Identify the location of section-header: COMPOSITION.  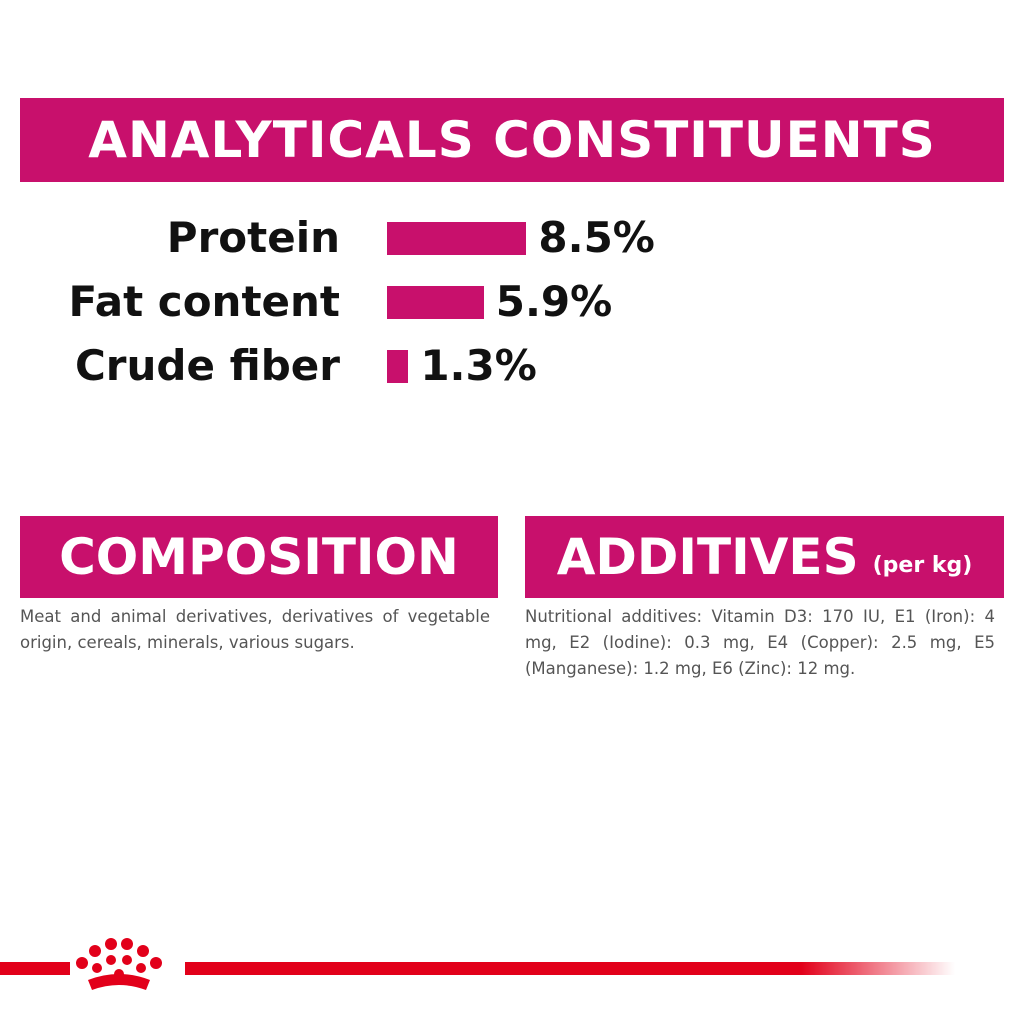
(259, 557).